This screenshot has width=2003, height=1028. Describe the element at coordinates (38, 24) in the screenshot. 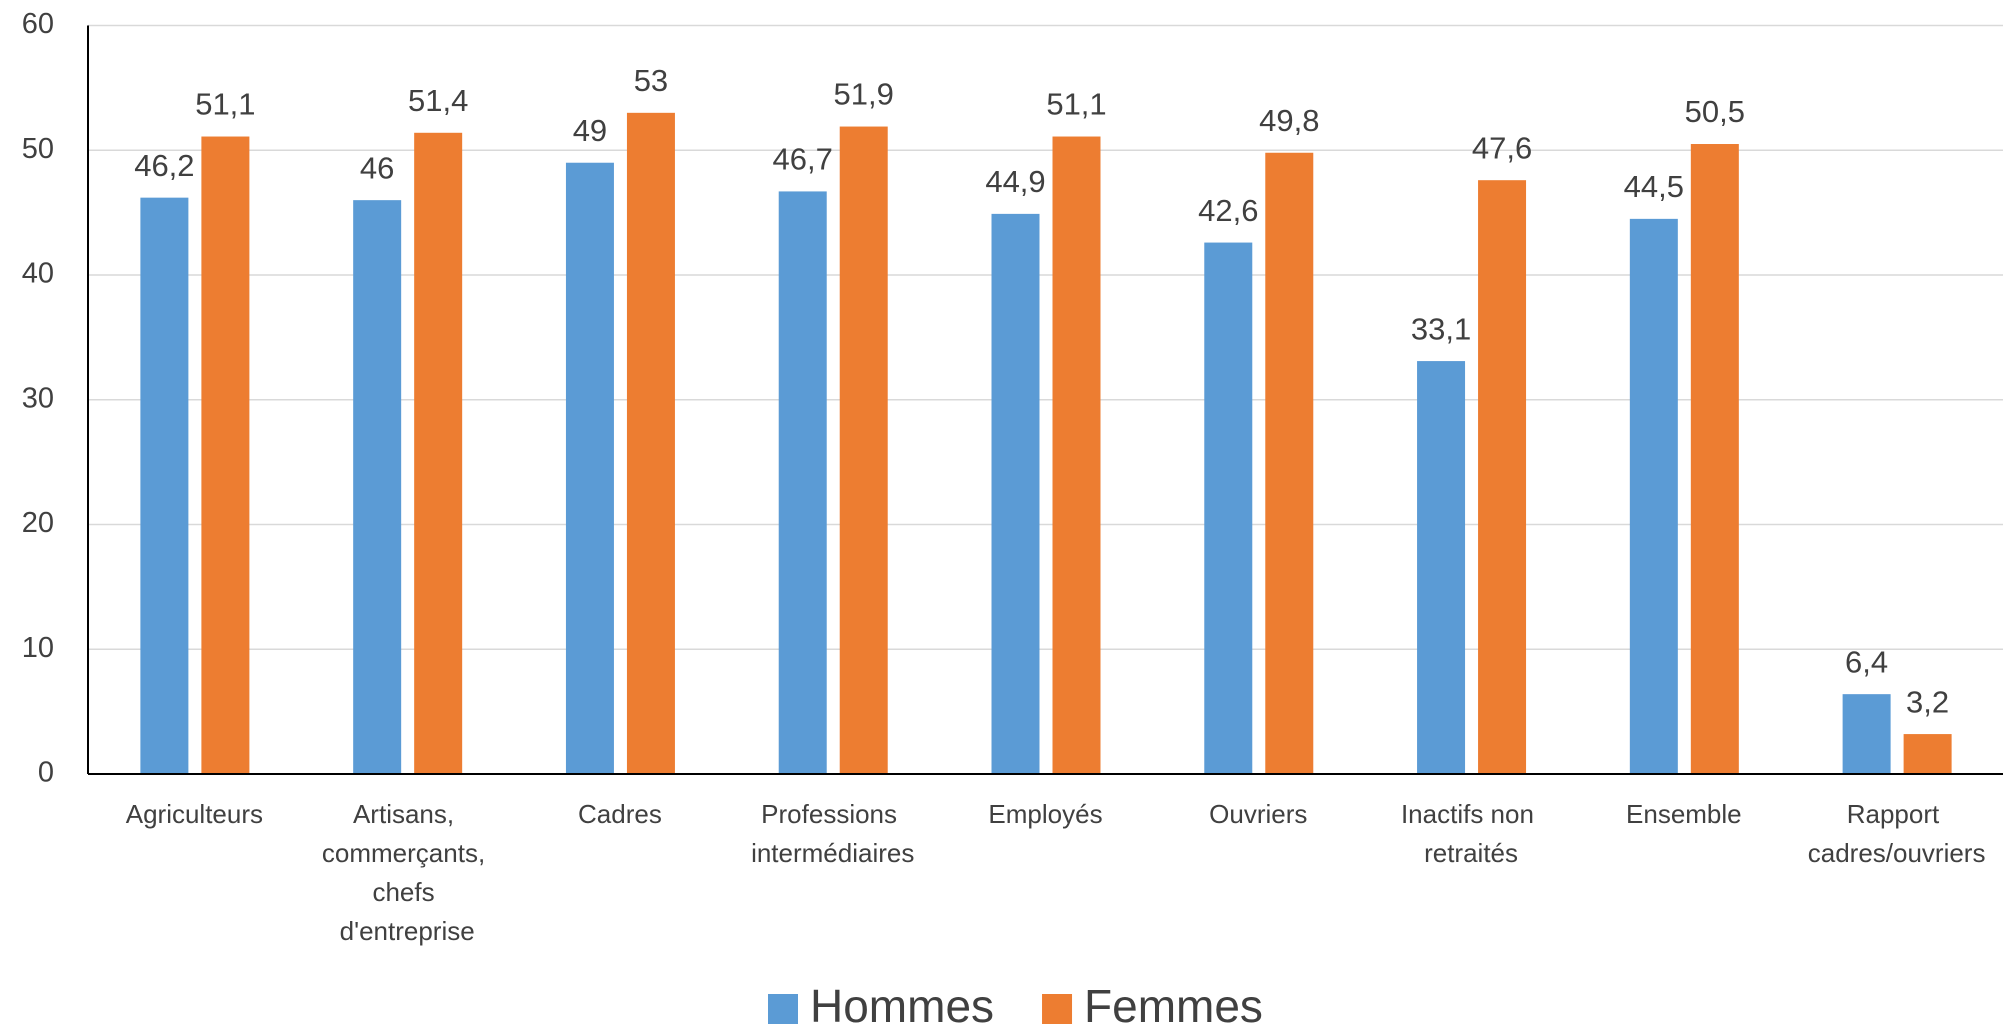

I see `y-tick-label: 60` at that location.